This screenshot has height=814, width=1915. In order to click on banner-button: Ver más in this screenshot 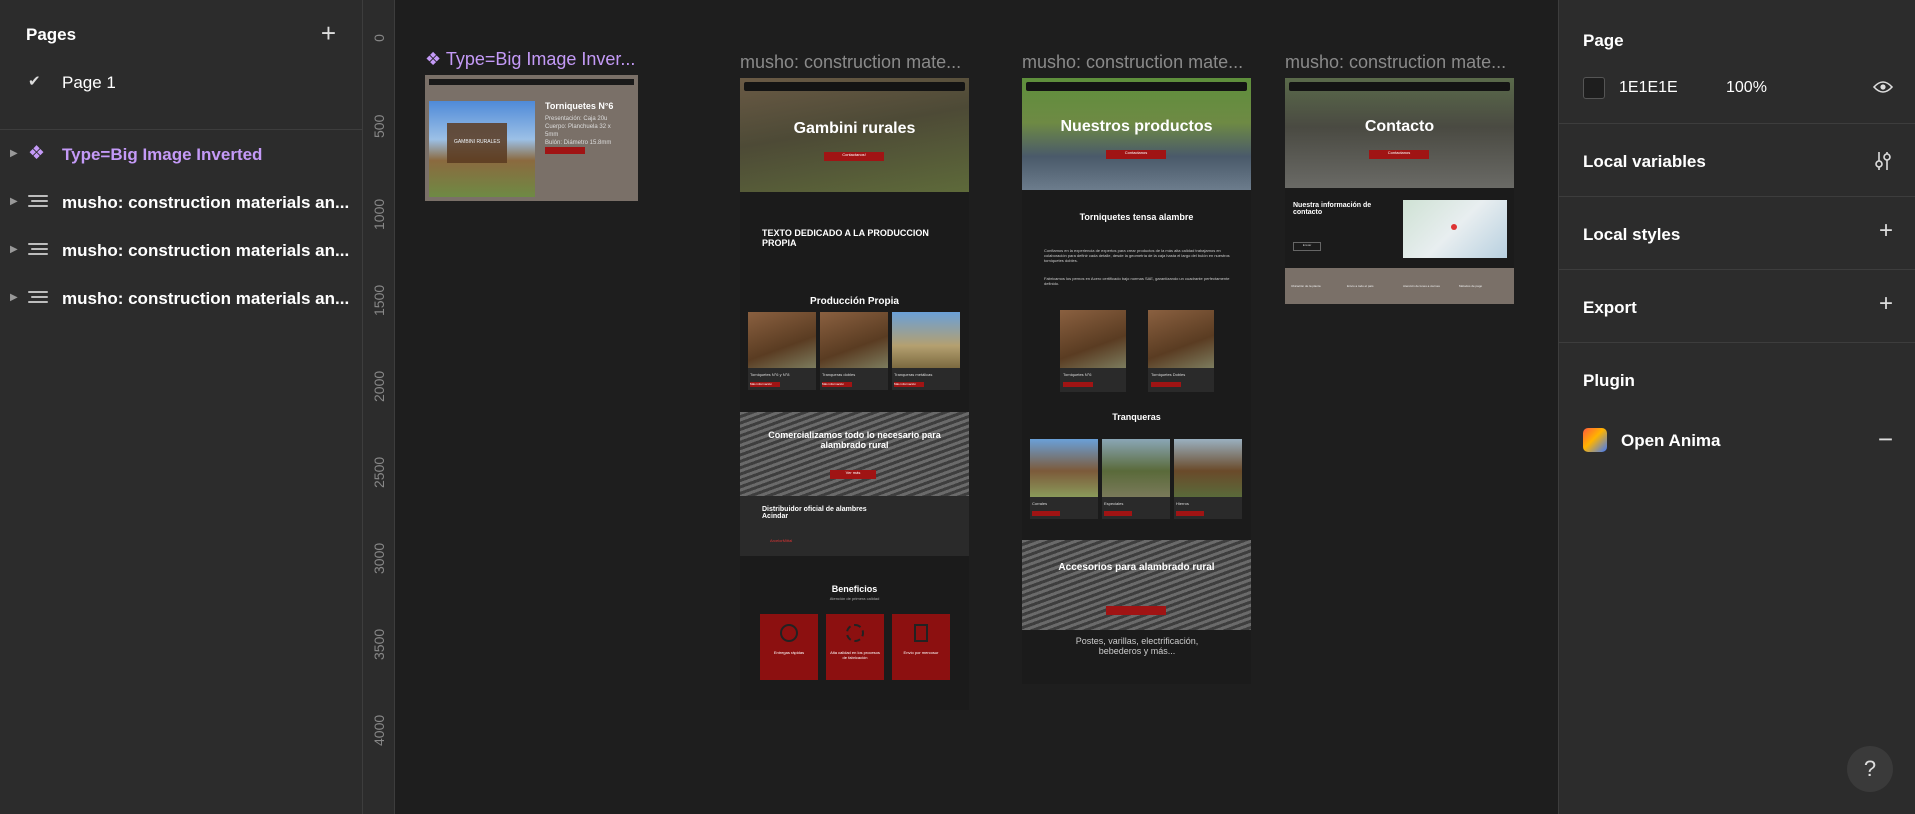, I will do `click(853, 474)`.